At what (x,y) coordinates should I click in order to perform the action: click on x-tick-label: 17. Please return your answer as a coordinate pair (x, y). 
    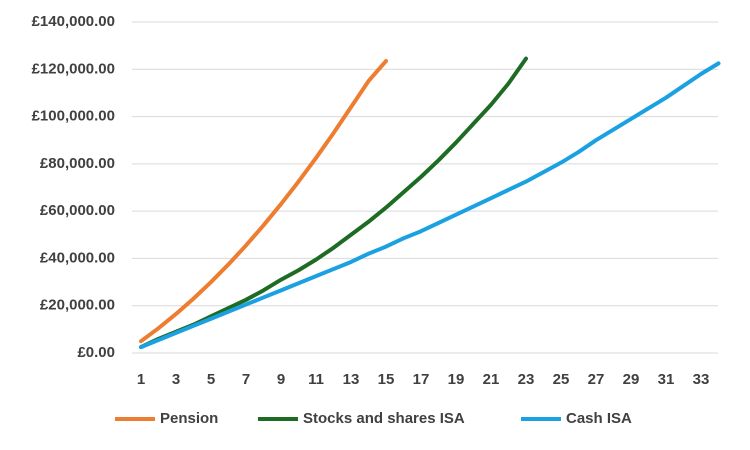
    Looking at the image, I should click on (421, 379).